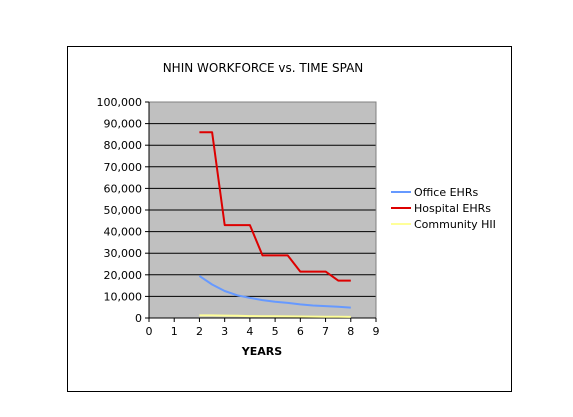 This screenshot has width=573, height=417. Describe the element at coordinates (149, 331) in the screenshot. I see `x-tick-label: 0` at that location.